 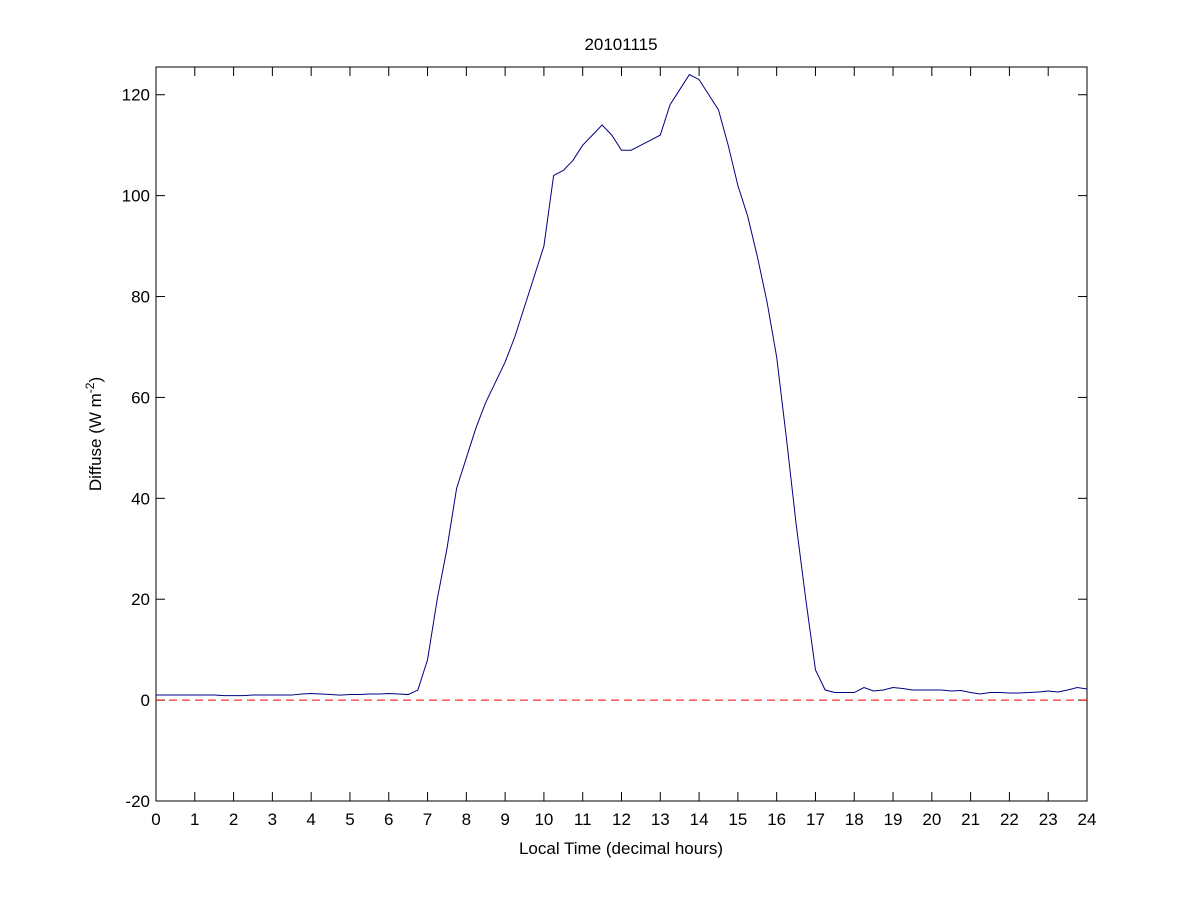 I want to click on x-axis-label: Local Time (decimal hours), so click(x=621, y=848).